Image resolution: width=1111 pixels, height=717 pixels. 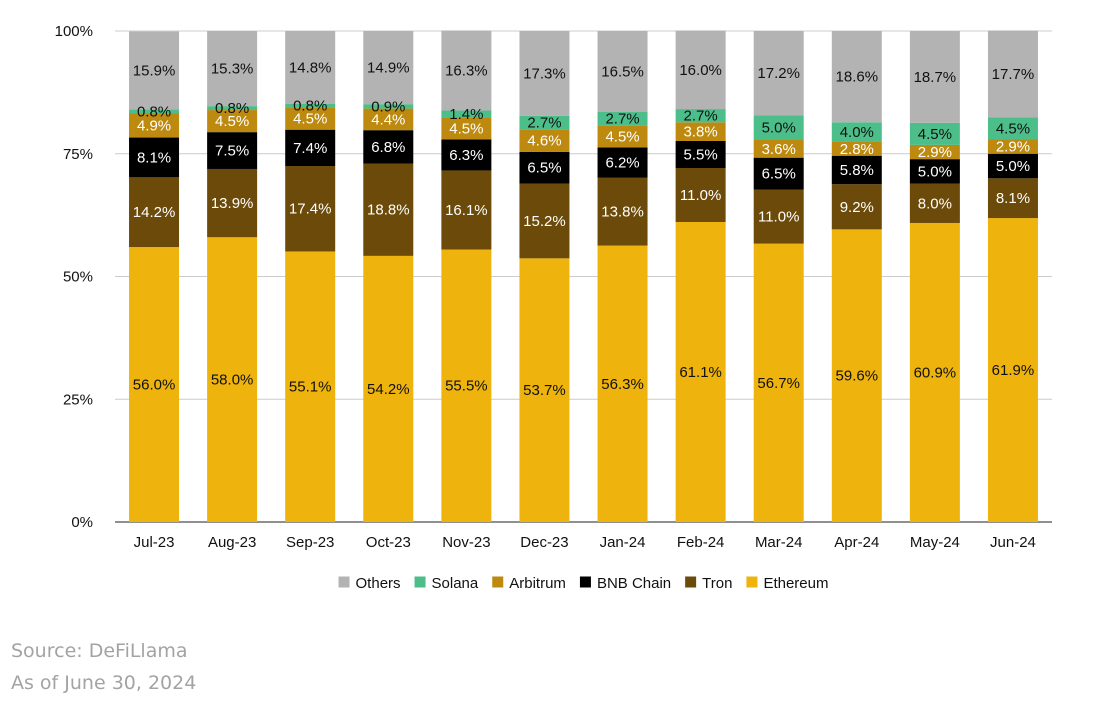 I want to click on legend-item-solana: Solana, so click(x=446, y=583).